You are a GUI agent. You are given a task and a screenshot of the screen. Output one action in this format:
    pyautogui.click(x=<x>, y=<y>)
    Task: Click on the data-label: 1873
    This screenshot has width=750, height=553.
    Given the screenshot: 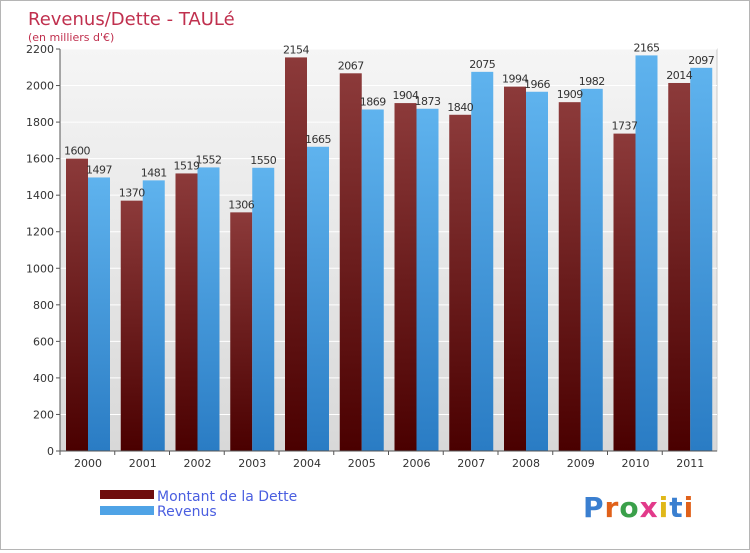 What is the action you would take?
    pyautogui.click(x=428, y=101)
    